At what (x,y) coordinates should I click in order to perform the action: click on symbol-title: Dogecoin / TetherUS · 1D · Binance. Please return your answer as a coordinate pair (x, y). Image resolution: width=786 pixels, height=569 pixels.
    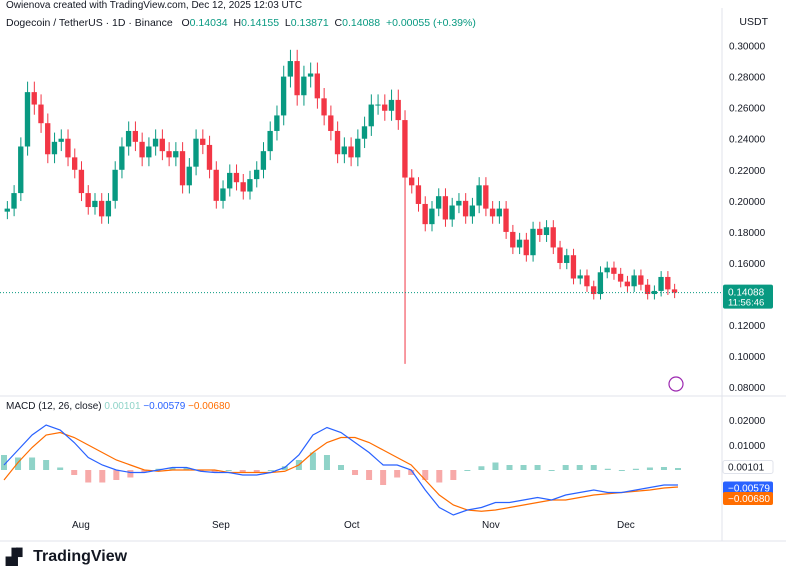
    Looking at the image, I should click on (89, 23).